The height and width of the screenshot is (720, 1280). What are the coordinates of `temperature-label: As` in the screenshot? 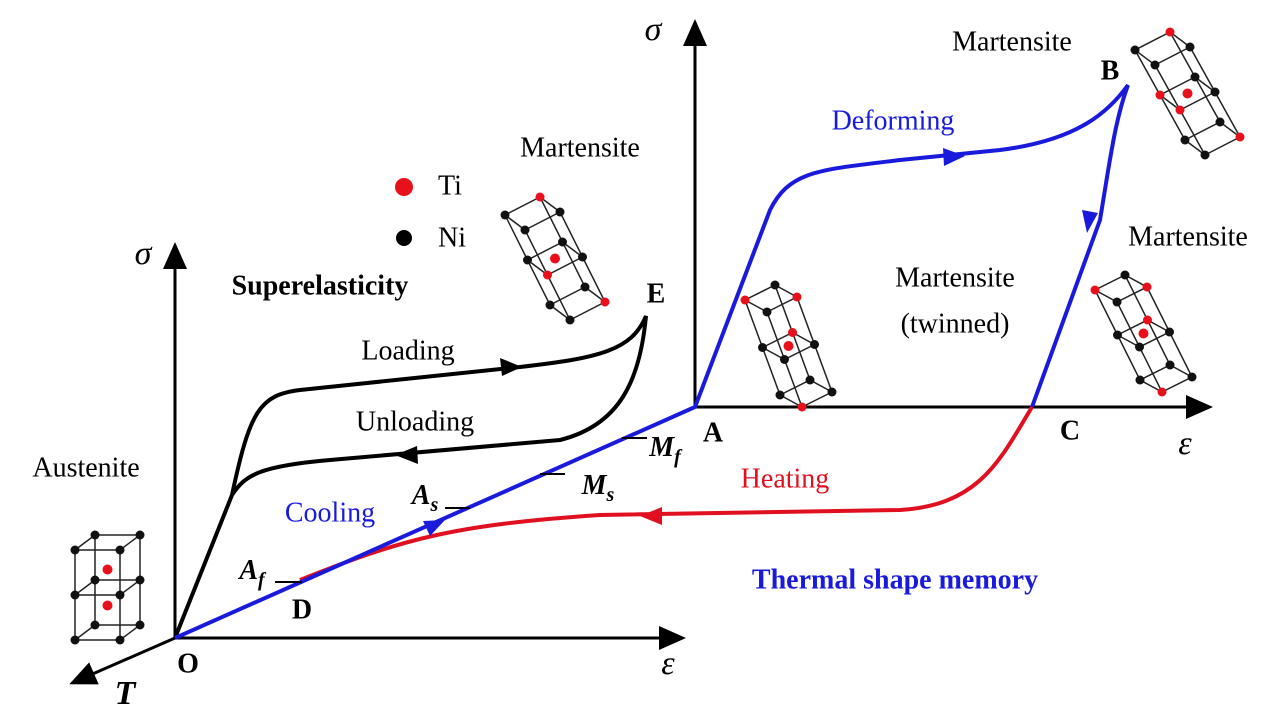 It's located at (424, 497).